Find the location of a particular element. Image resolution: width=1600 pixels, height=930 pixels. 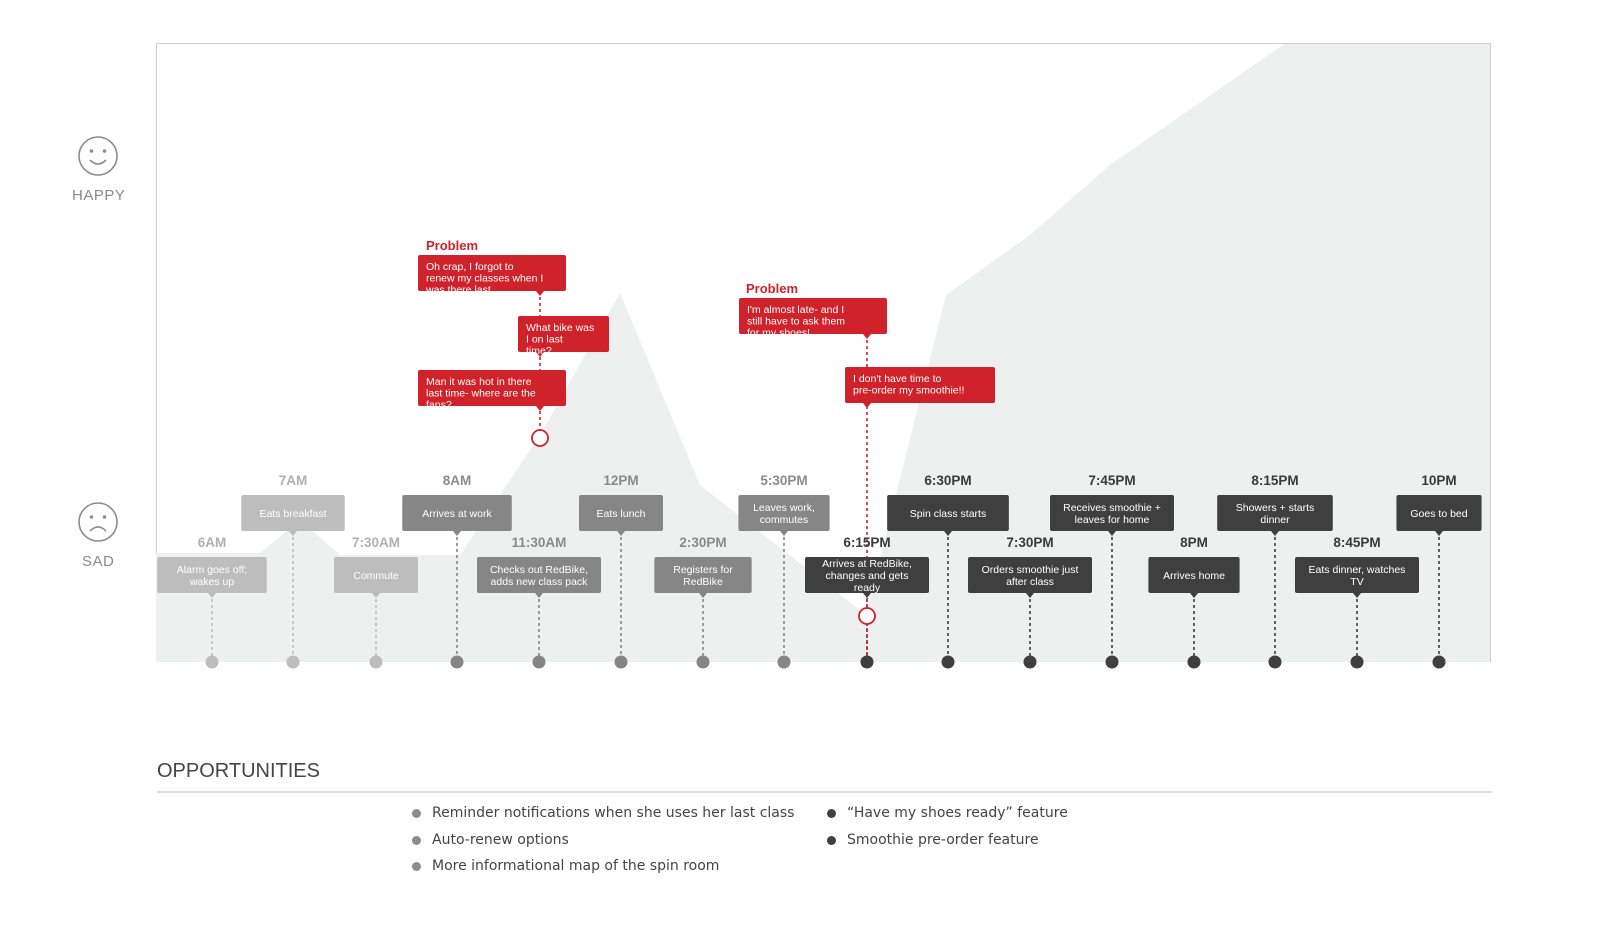

event-label: Arrives at RedBike, is located at coordinates (867, 564).